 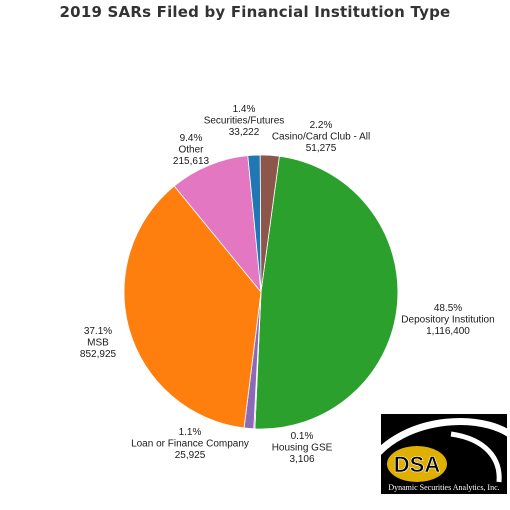 What do you see at coordinates (447, 320) in the screenshot?
I see `slice-name-label: Depository Institution` at bounding box center [447, 320].